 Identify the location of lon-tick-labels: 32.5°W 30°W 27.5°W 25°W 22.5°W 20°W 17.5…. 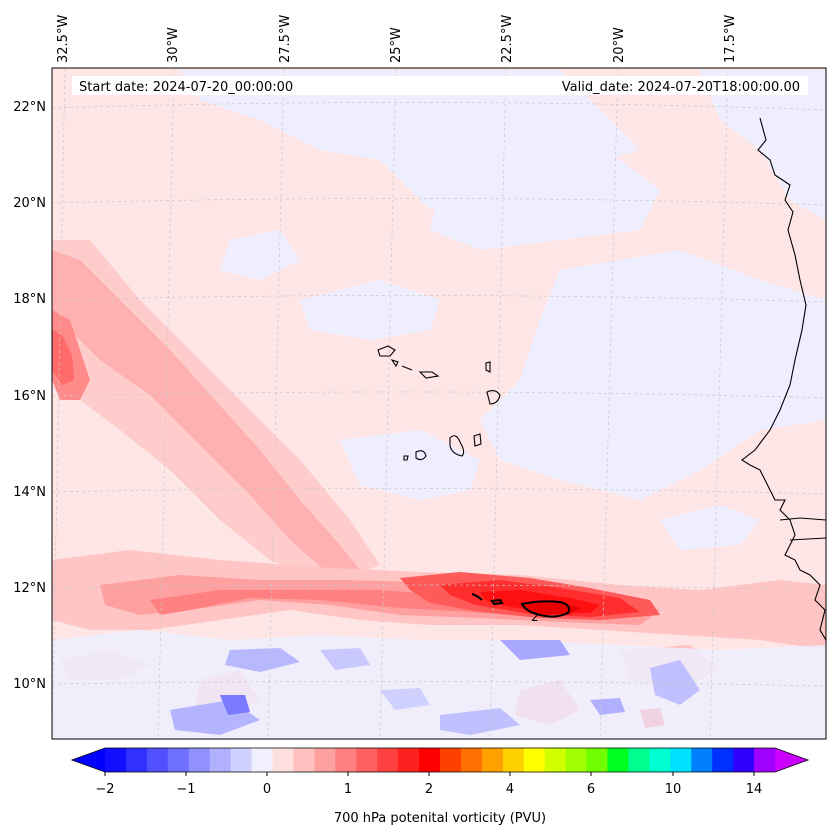
(397, 39).